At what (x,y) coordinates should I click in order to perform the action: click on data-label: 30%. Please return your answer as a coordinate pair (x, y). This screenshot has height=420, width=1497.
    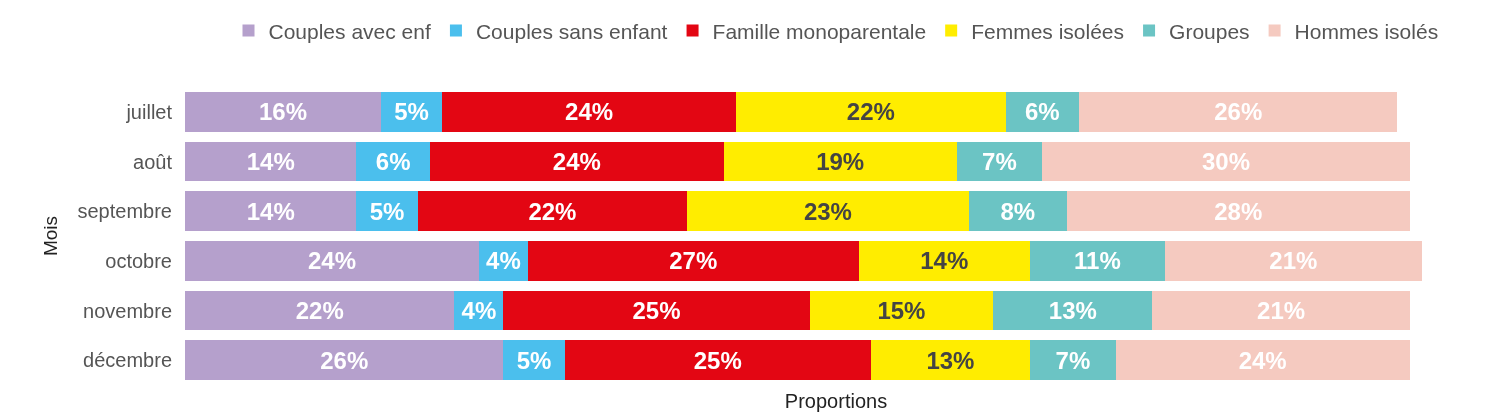
    Looking at the image, I should click on (1225, 161).